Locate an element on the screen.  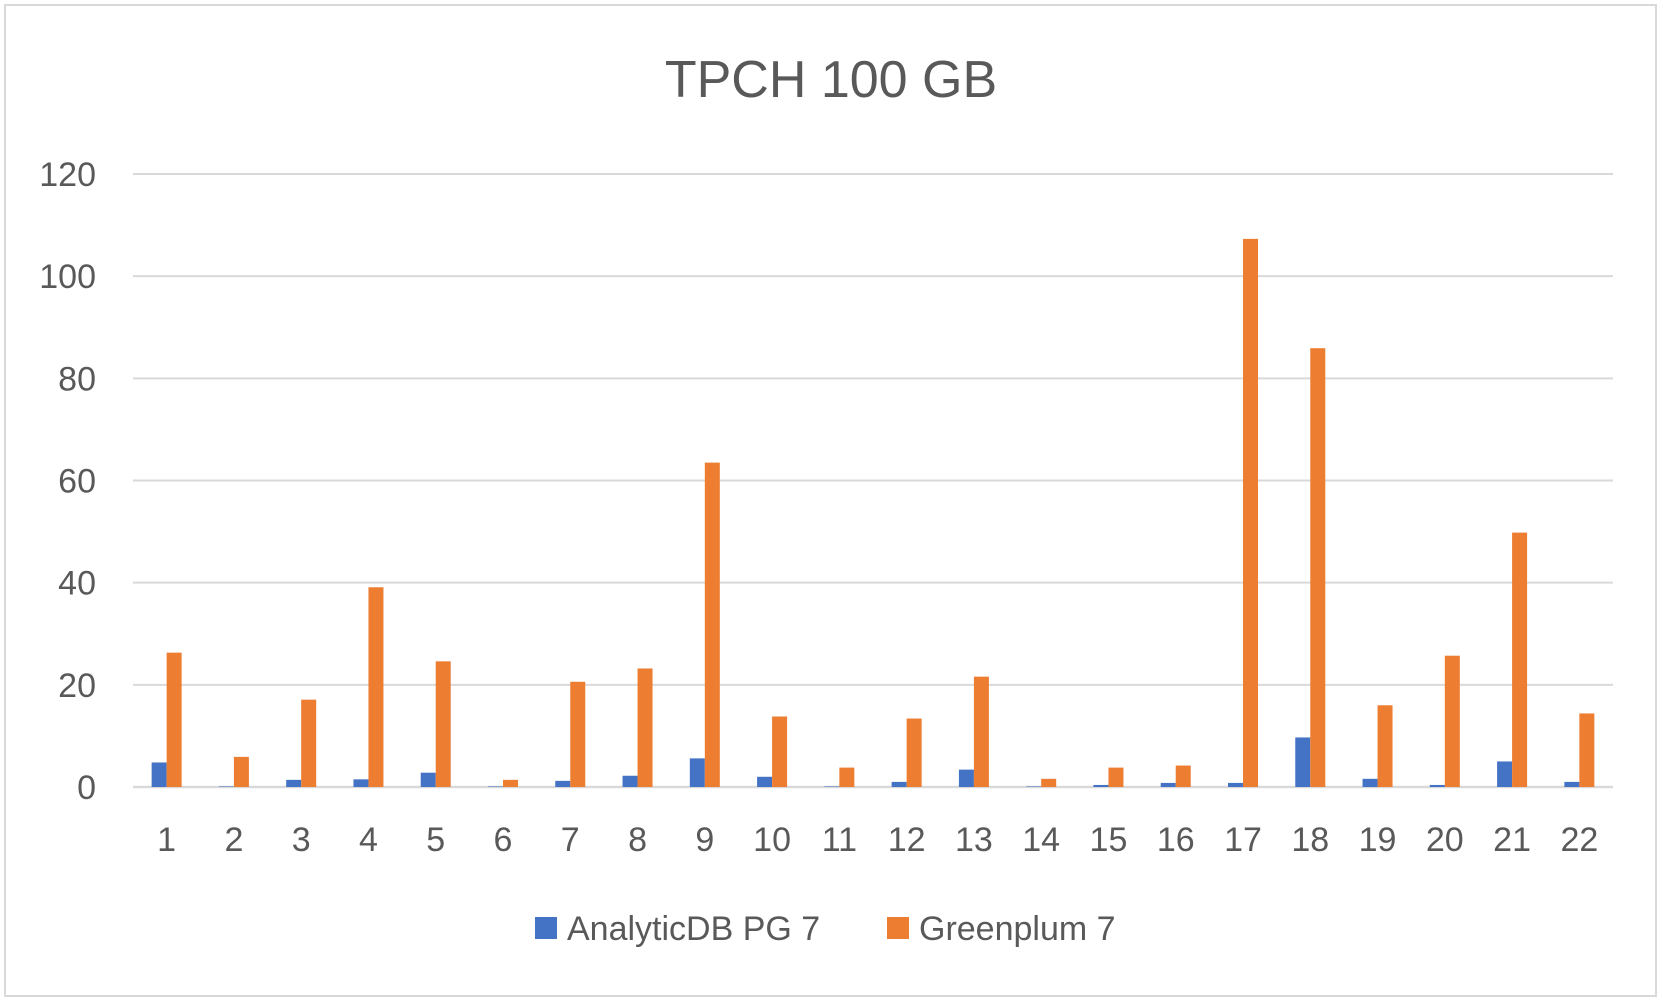
x-tick-label: 5 is located at coordinates (435, 840).